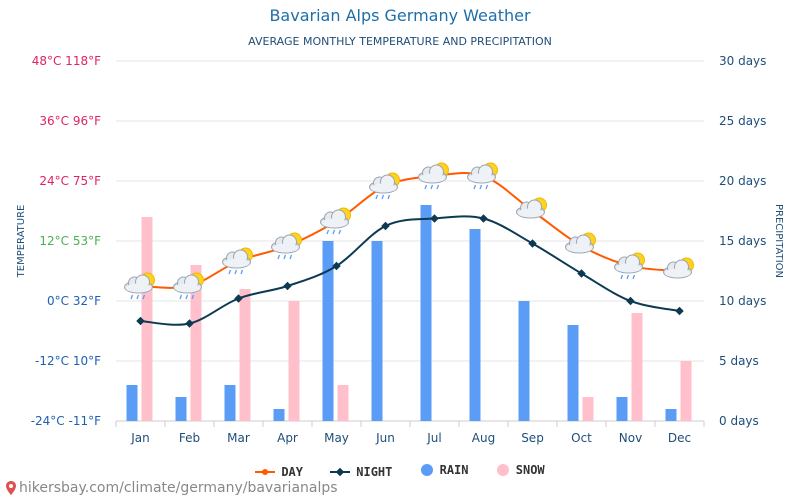 Image resolution: width=800 pixels, height=500 pixels. I want to click on legend-item-night: NIGHT, so click(361, 472).